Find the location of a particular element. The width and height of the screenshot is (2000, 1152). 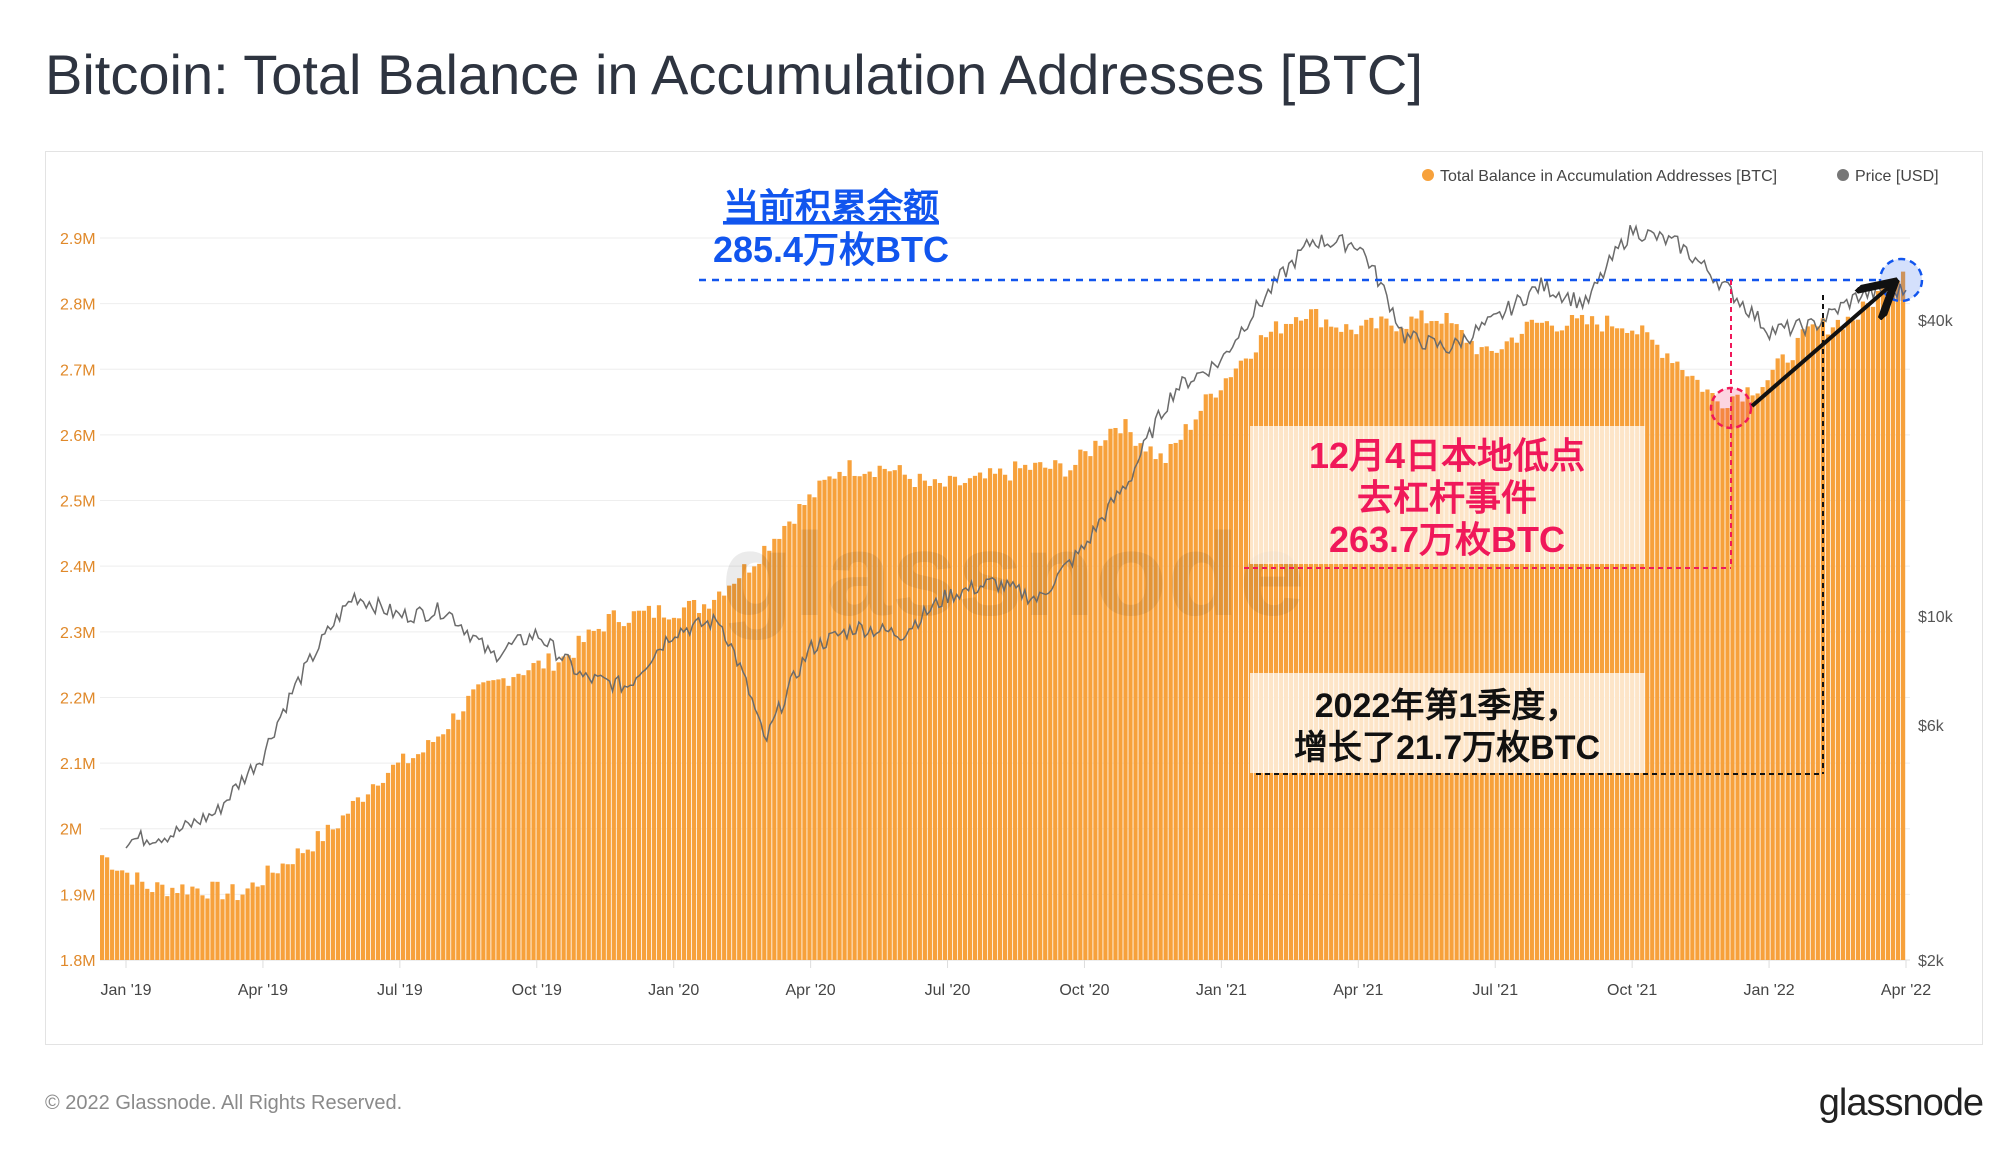

x-tick-label: Oct '21 is located at coordinates (1632, 990).